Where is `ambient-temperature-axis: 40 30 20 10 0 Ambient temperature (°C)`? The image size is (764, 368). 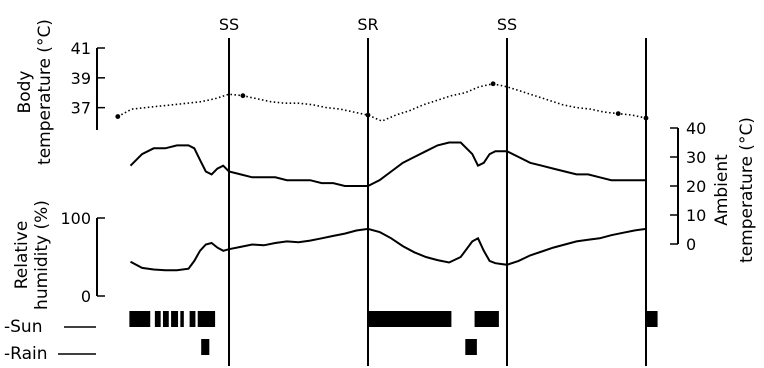 ambient-temperature-axis: 40 30 20 10 0 Ambient temperature (°C) is located at coordinates (713, 190).